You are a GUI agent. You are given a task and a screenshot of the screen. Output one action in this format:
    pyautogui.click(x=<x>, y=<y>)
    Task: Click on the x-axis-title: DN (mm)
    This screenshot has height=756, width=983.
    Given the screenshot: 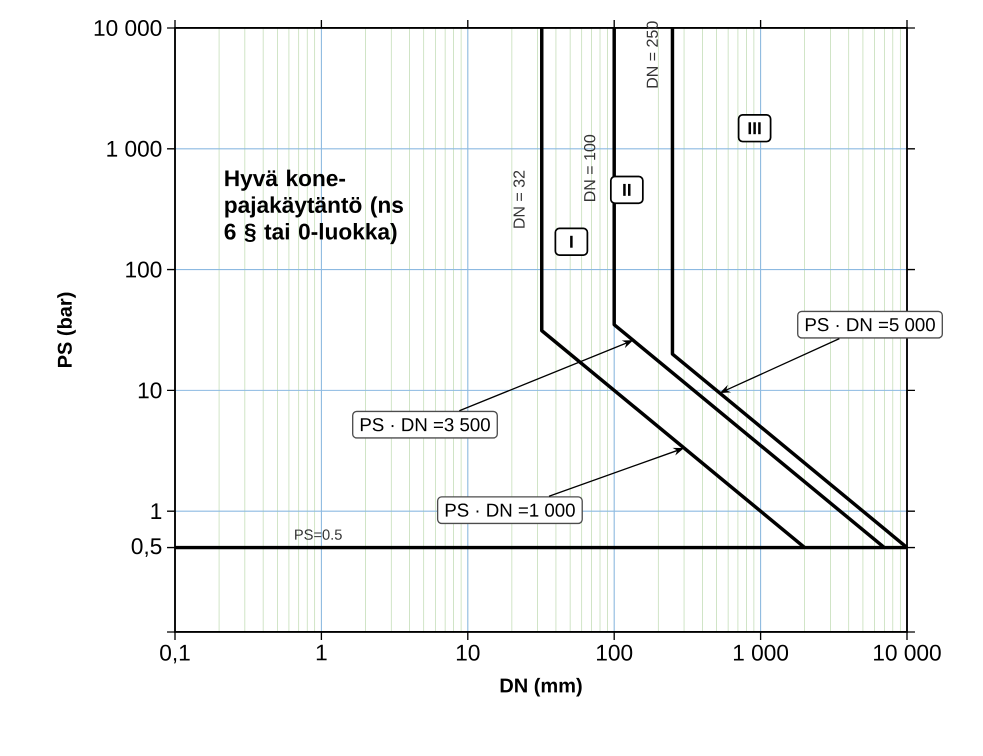 What is the action you would take?
    pyautogui.click(x=541, y=687)
    